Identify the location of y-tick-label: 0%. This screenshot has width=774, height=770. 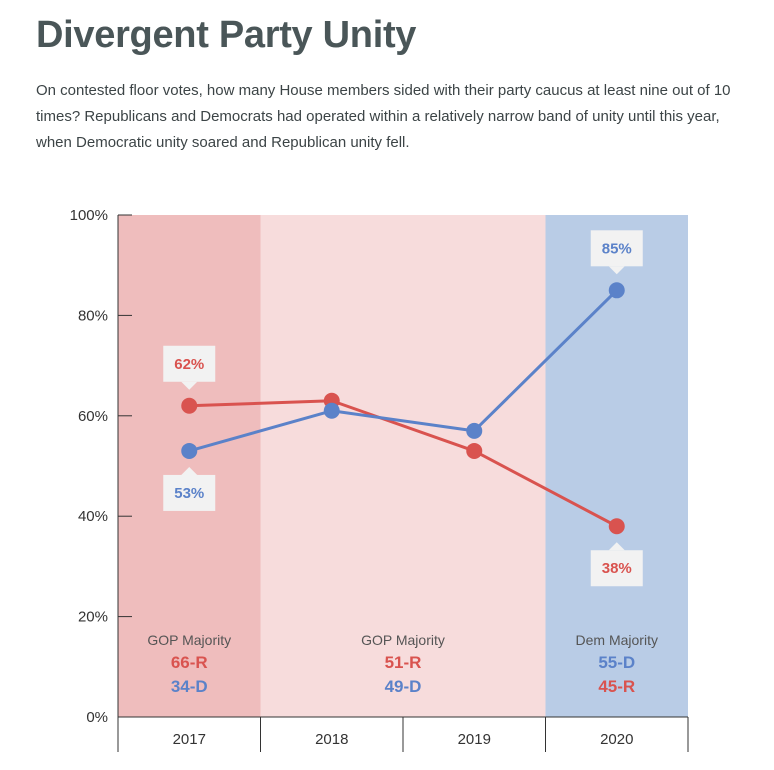
(97, 717).